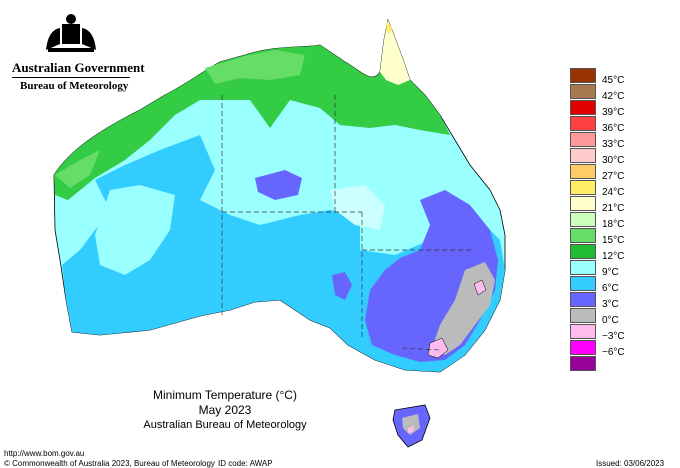 The height and width of the screenshot is (468, 680). I want to click on footer-issued: Issued: 03/06/2023, so click(630, 463).